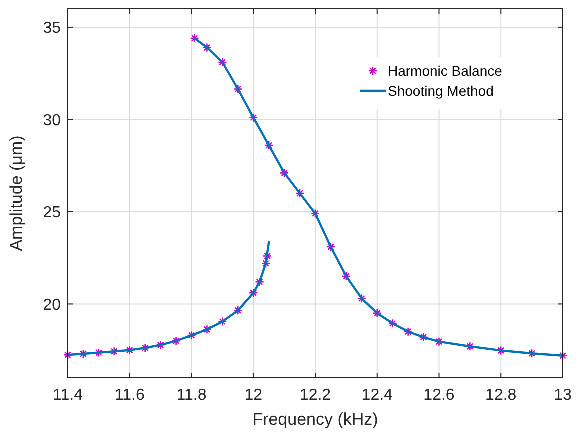 The image size is (583, 433). Describe the element at coordinates (563, 395) in the screenshot. I see `x-tick-label: 13` at that location.